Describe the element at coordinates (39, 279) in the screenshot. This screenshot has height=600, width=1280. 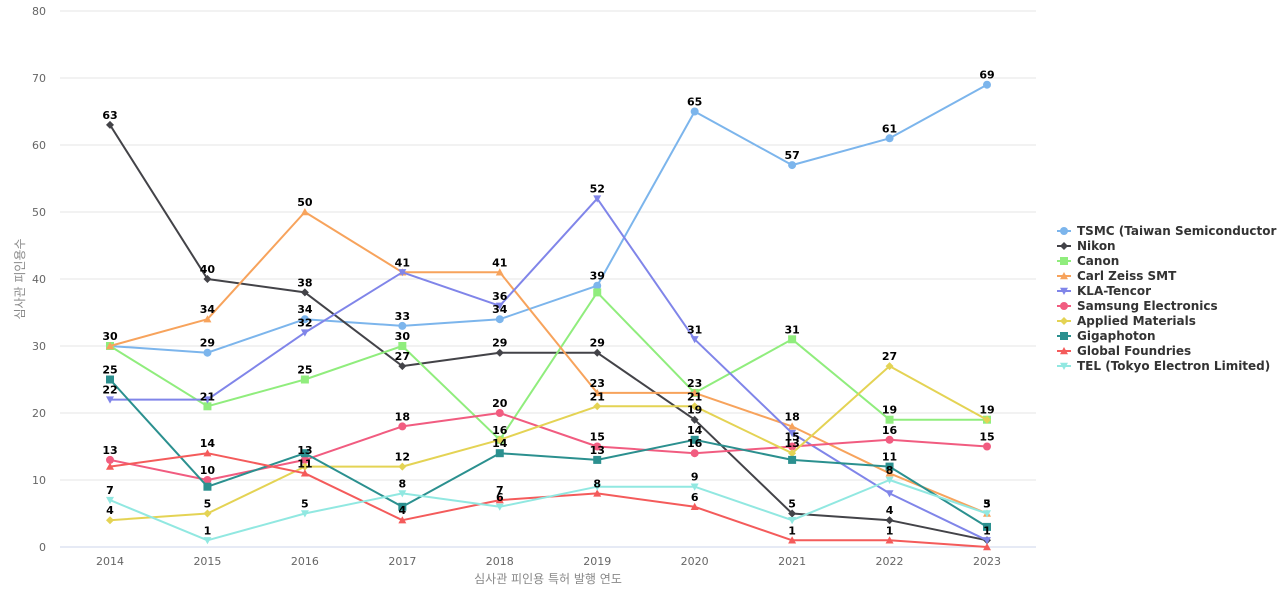
I see `y-tick-label: 40` at that location.